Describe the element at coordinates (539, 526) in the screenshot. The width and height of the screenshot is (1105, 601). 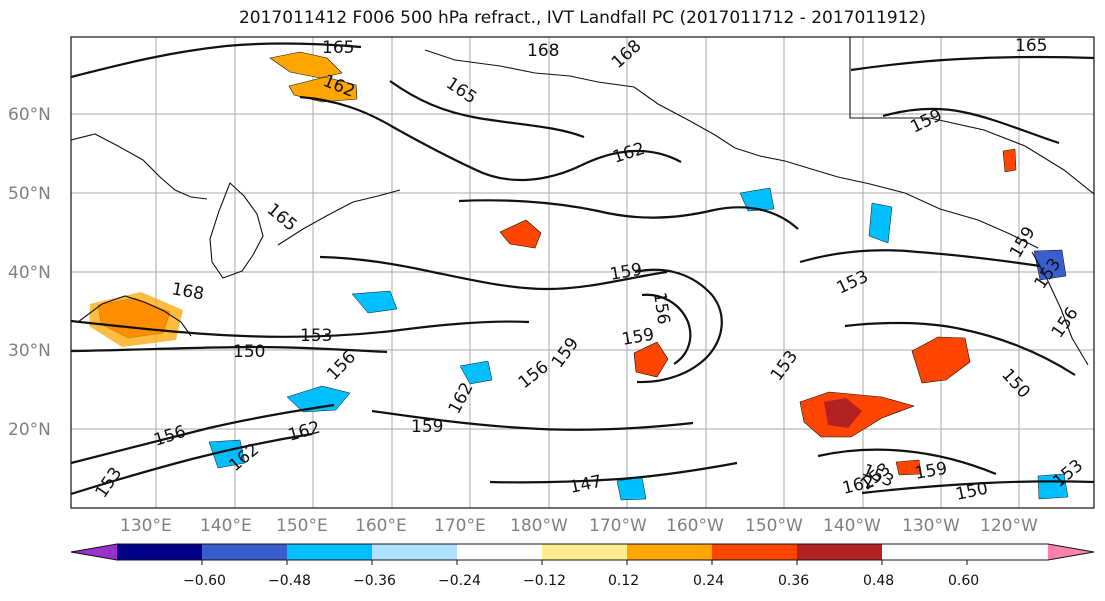
I see `longitude-label-180w: 180°W` at that location.